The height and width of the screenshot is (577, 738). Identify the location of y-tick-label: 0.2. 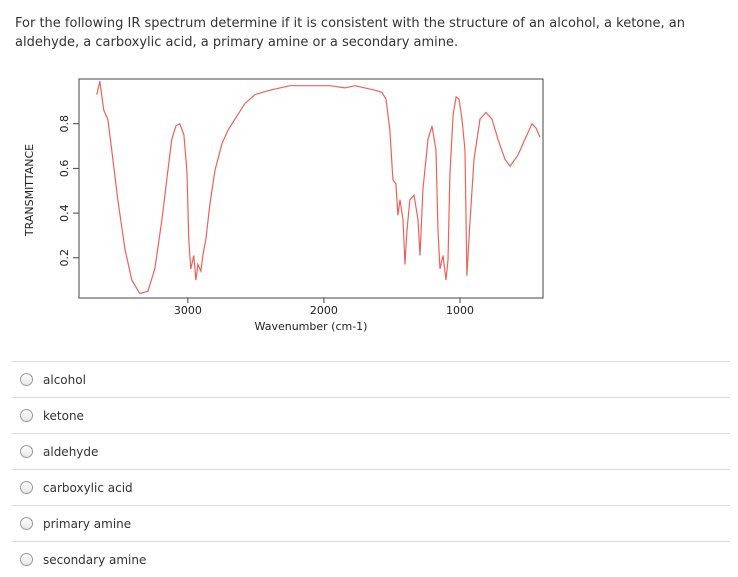
(64, 258).